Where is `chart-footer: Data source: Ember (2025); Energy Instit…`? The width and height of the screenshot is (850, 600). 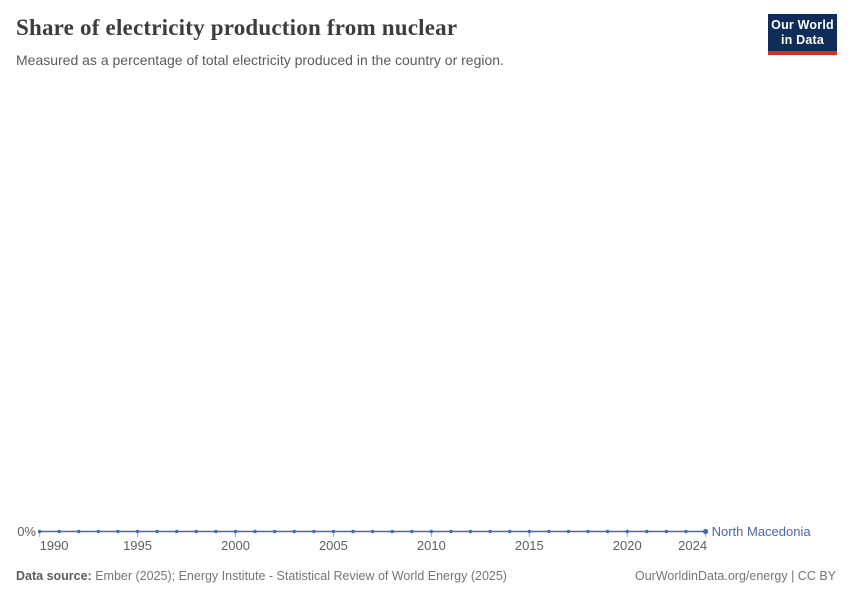 chart-footer: Data source: Ember (2025); Energy Instit… is located at coordinates (426, 576).